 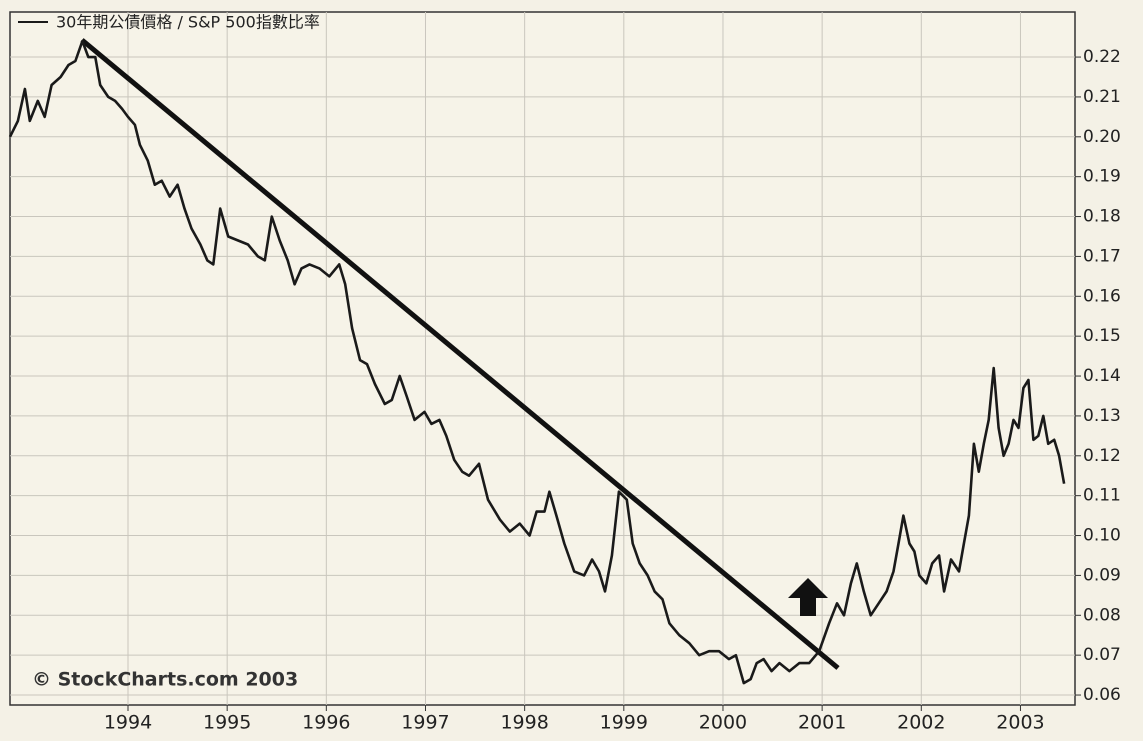 I want to click on x-tick-label: 1996, so click(x=326, y=723).